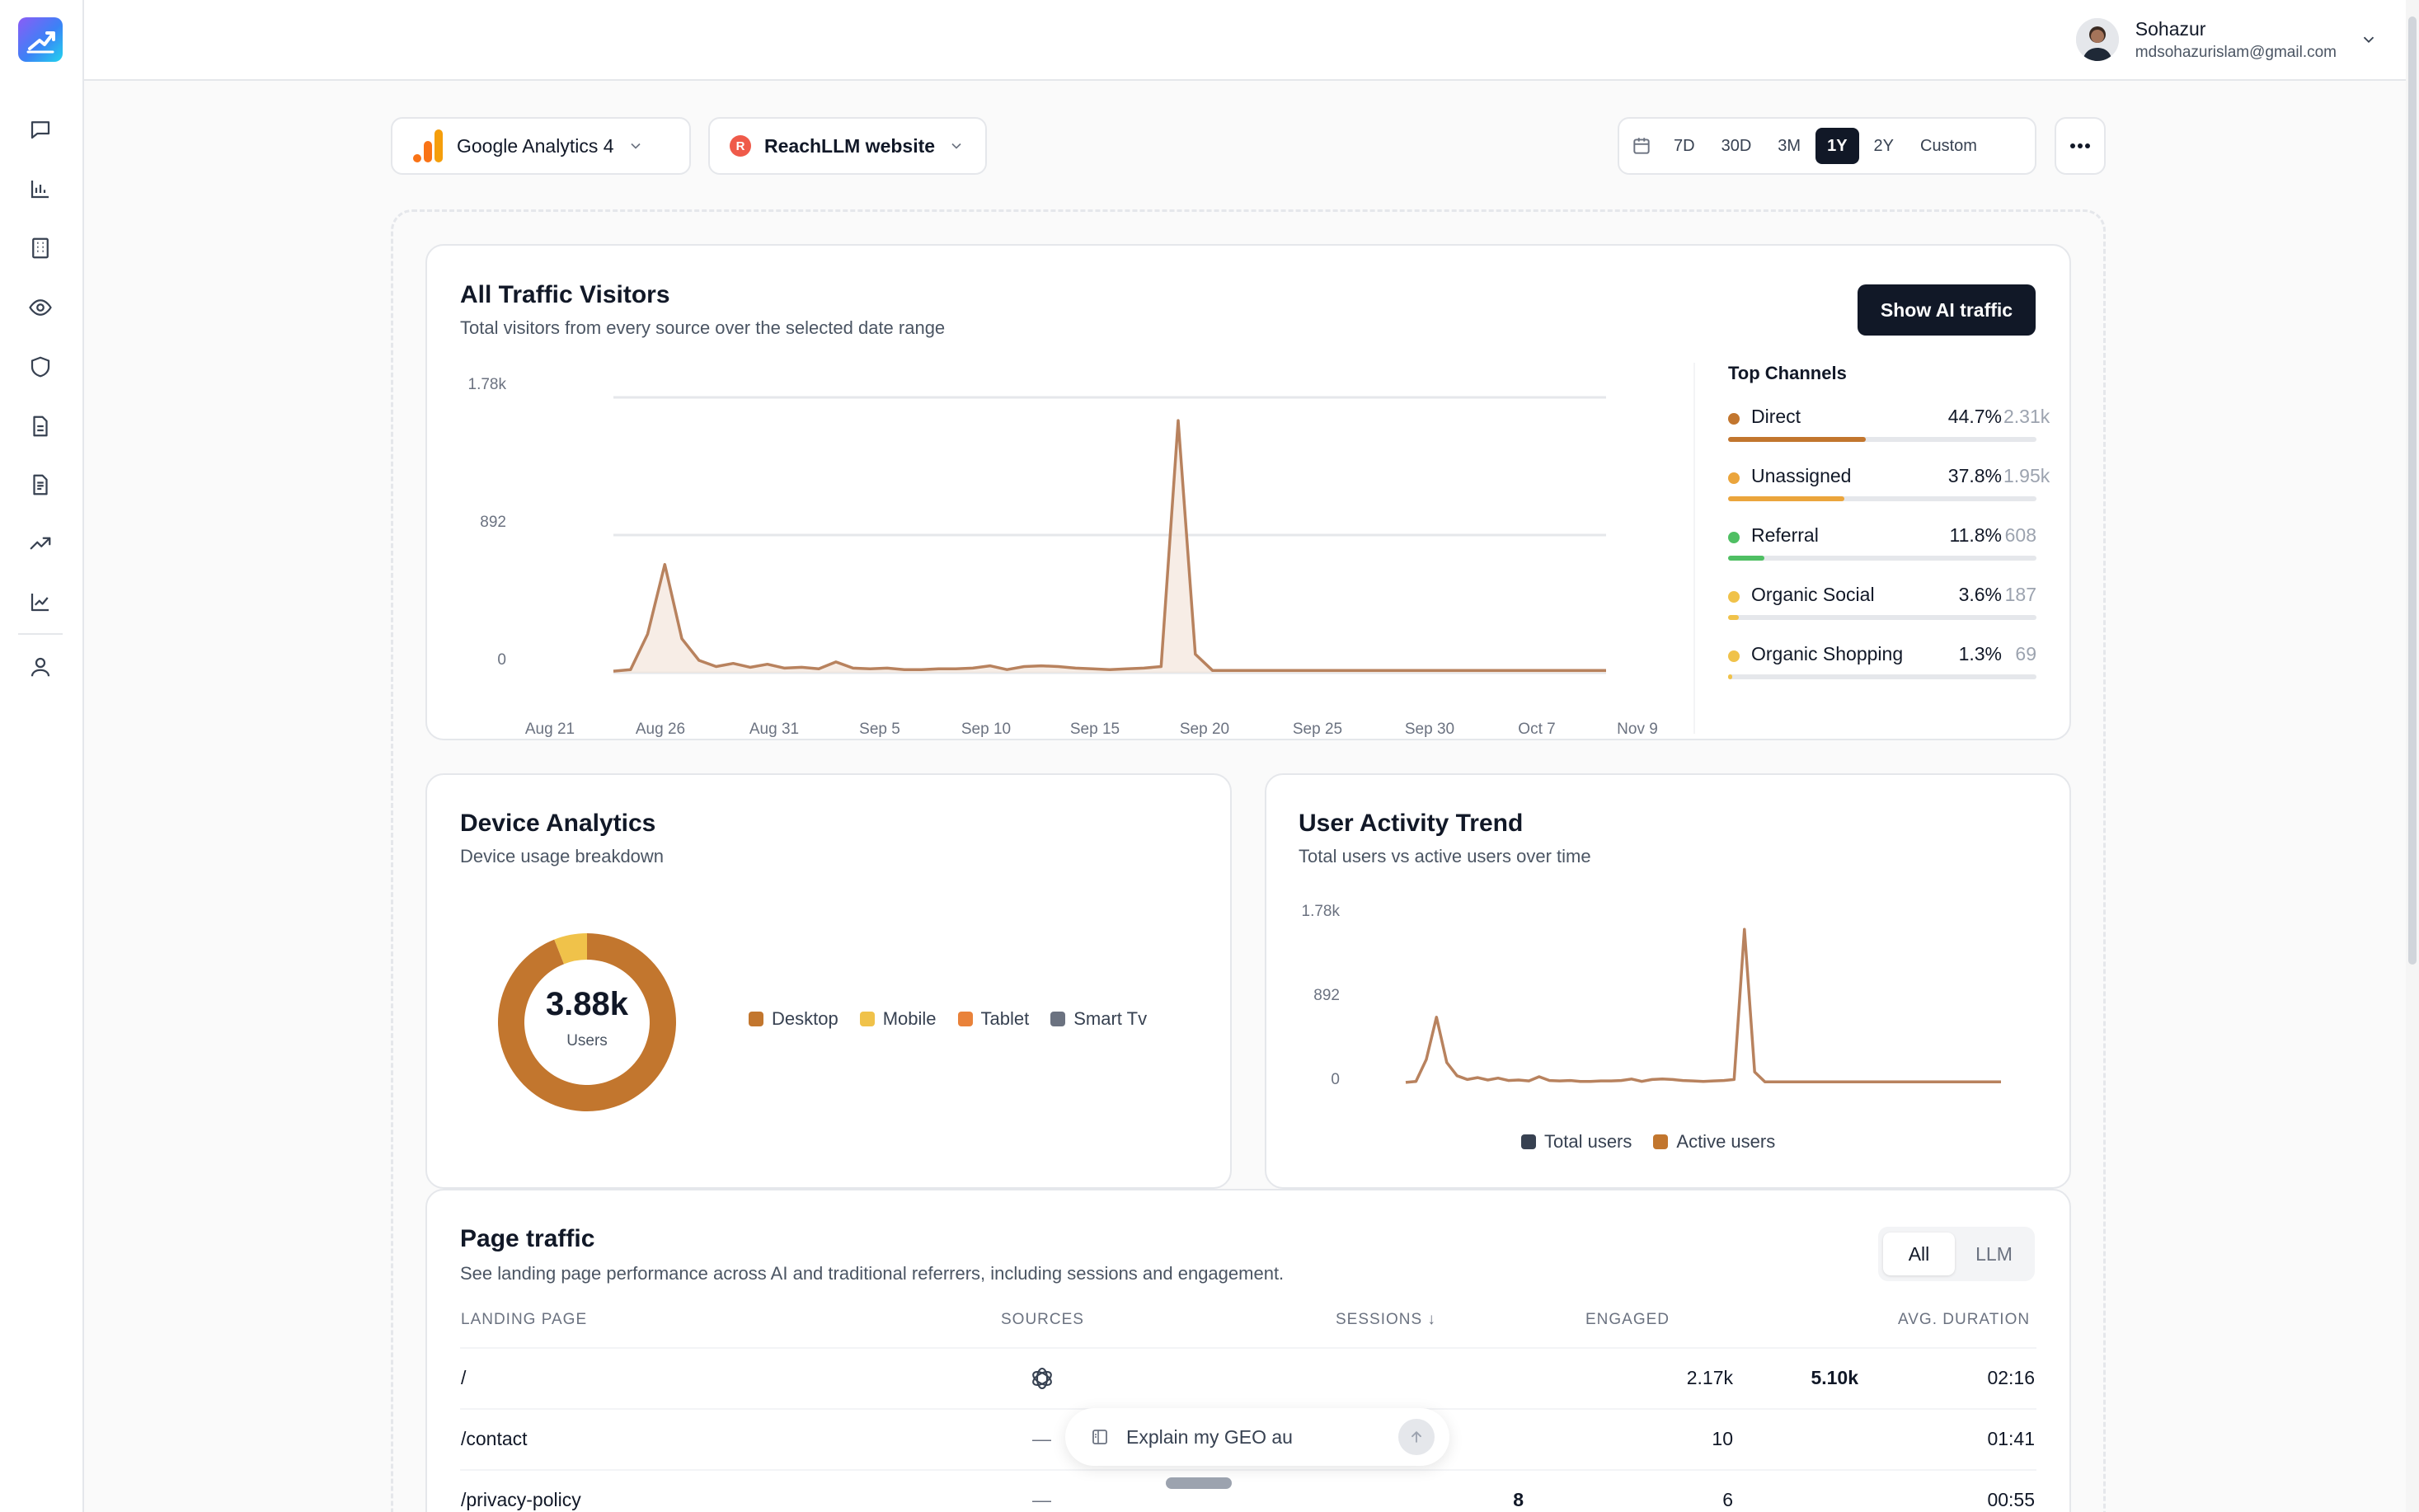 The image size is (2419, 1512). Describe the element at coordinates (40, 426) in the screenshot. I see `document-icon` at that location.